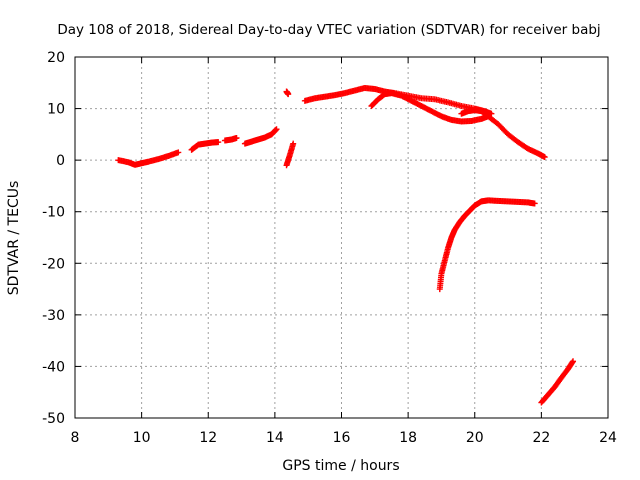 The height and width of the screenshot is (480, 640). Describe the element at coordinates (208, 438) in the screenshot. I see `x-tick-label: 12` at that location.